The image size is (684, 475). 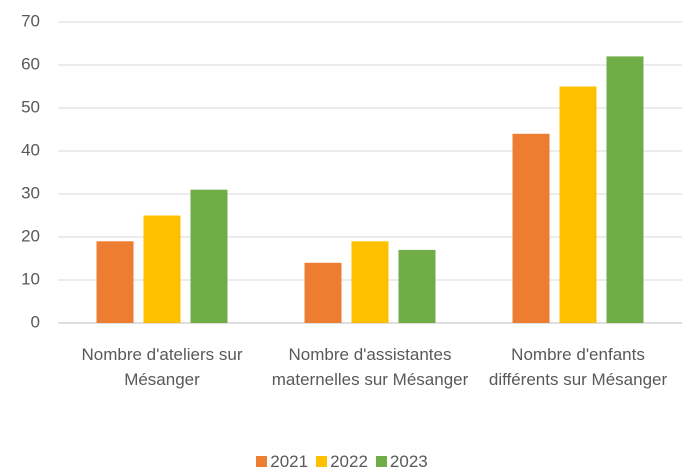 I want to click on legend-label: 2022, so click(x=349, y=461).